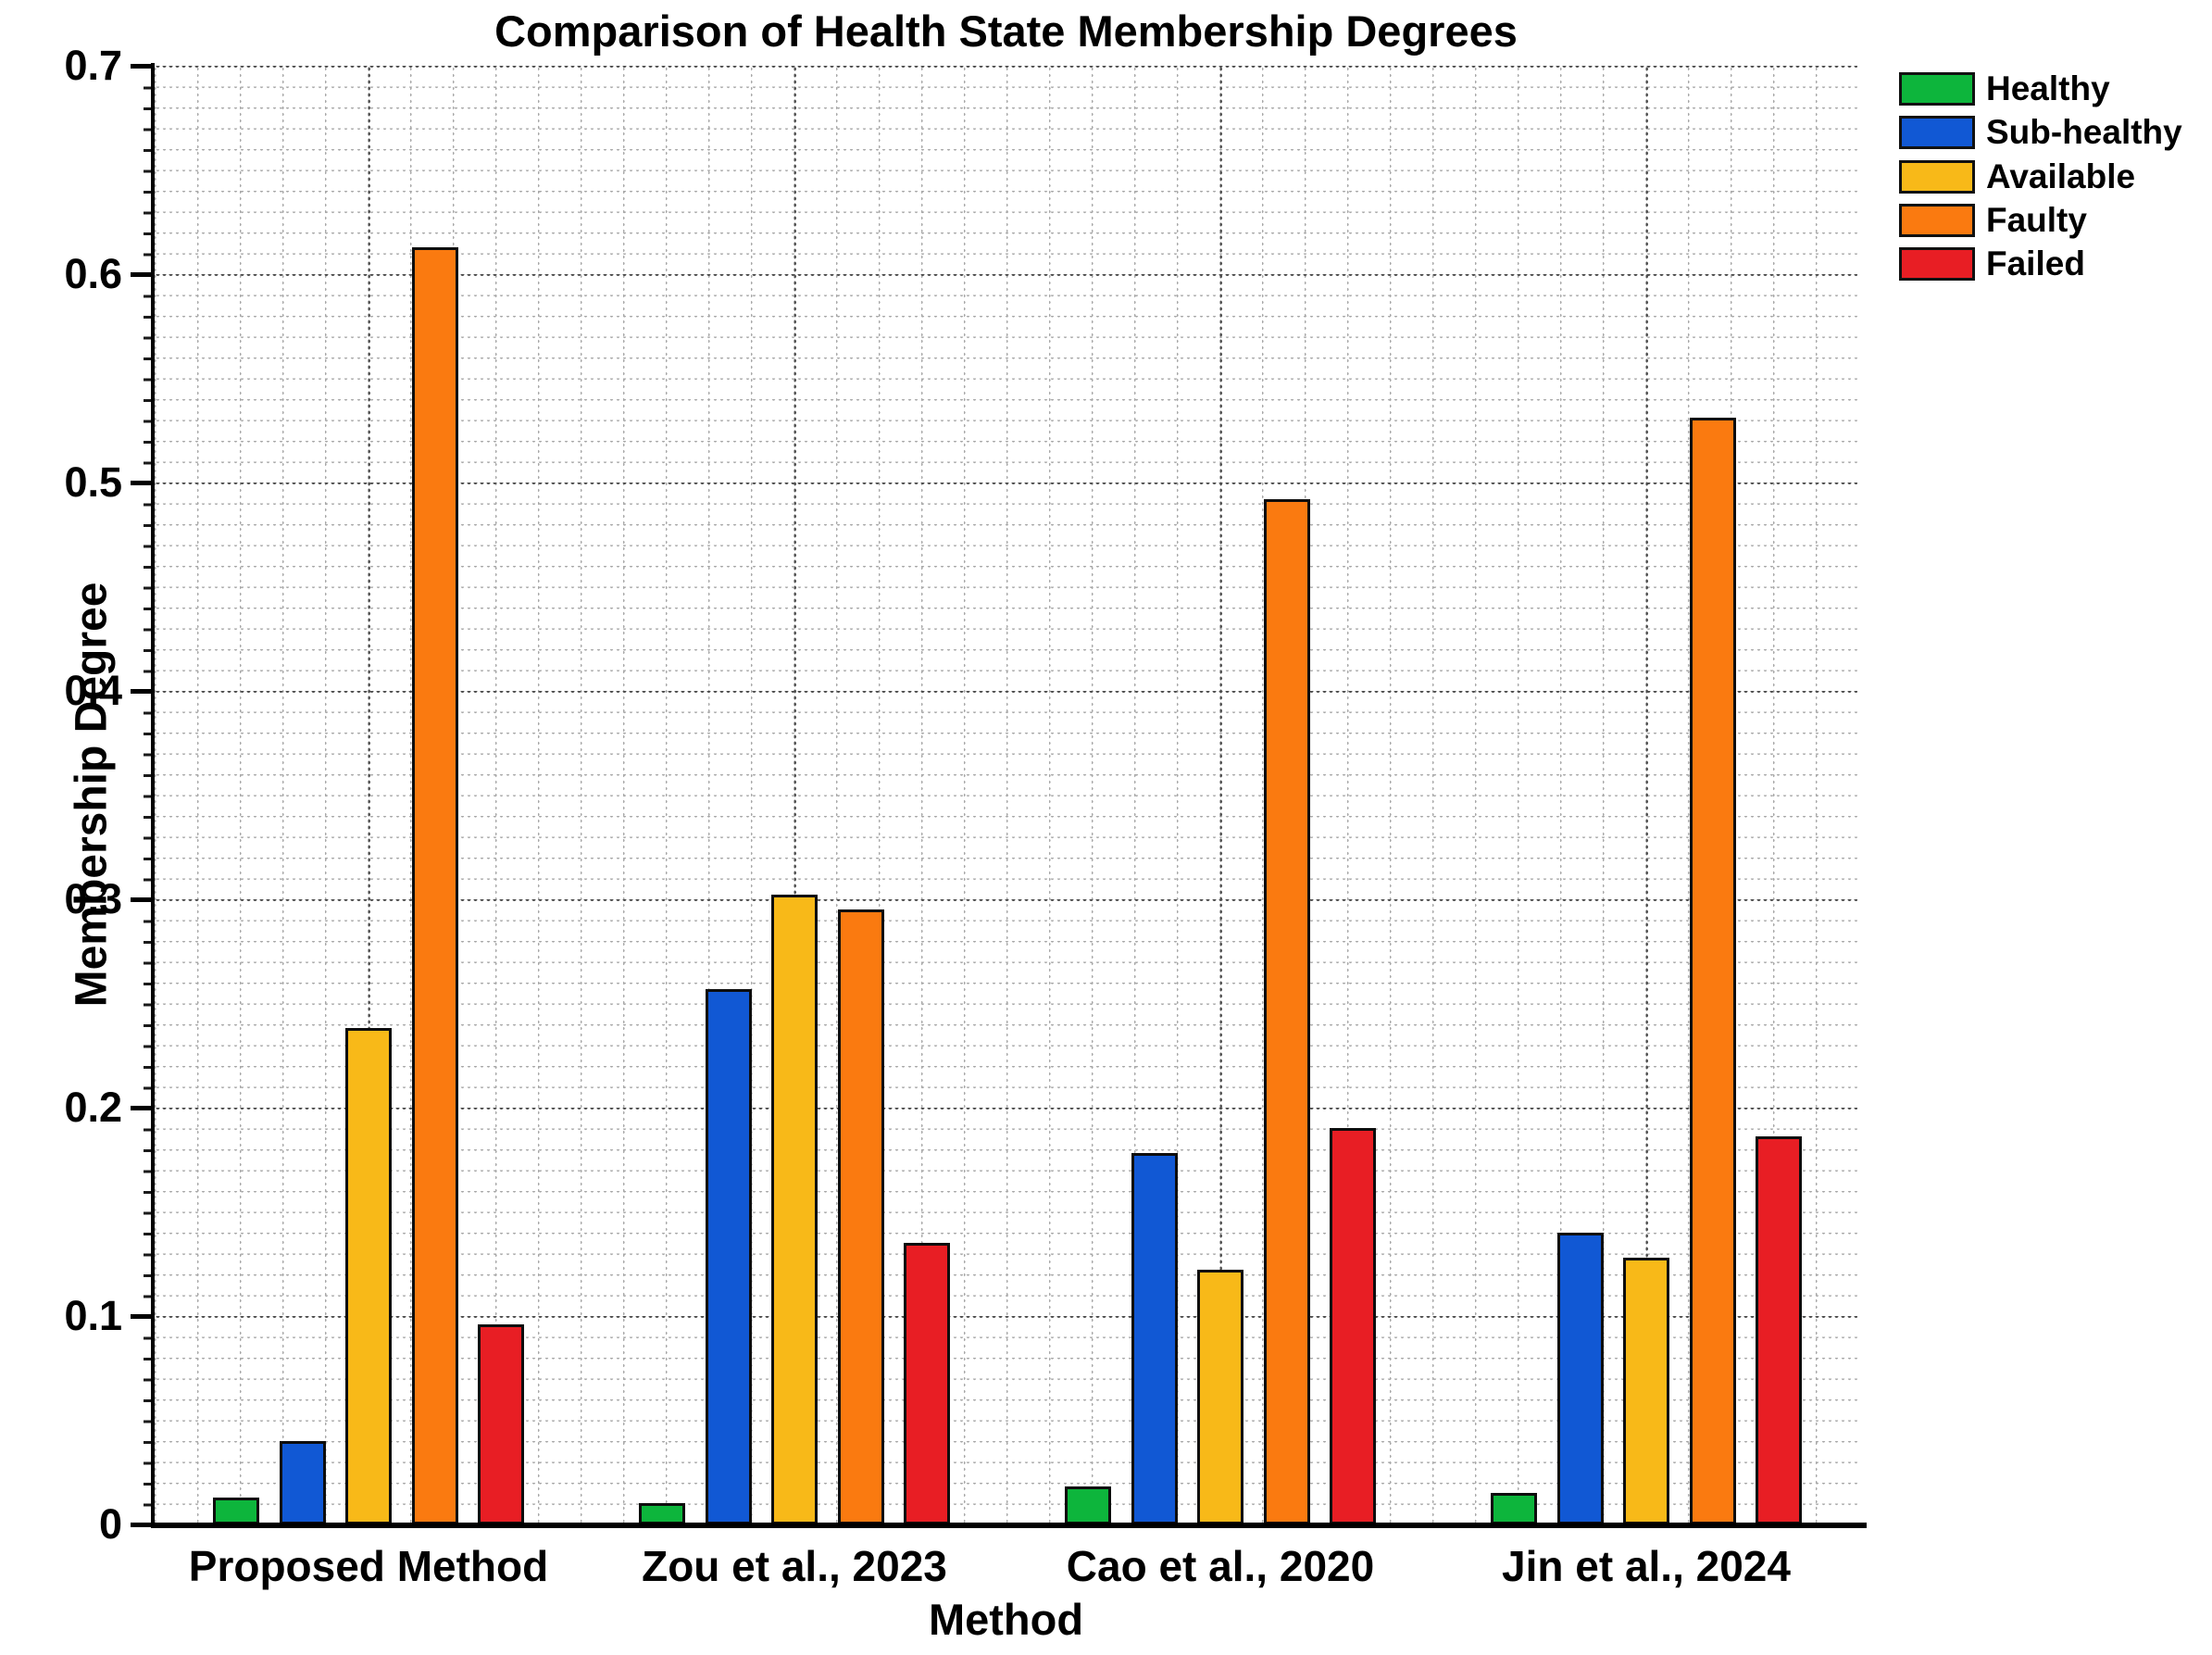  What do you see at coordinates (2084, 132) in the screenshot?
I see `legend-label-sub-healthy: Sub-healthy` at bounding box center [2084, 132].